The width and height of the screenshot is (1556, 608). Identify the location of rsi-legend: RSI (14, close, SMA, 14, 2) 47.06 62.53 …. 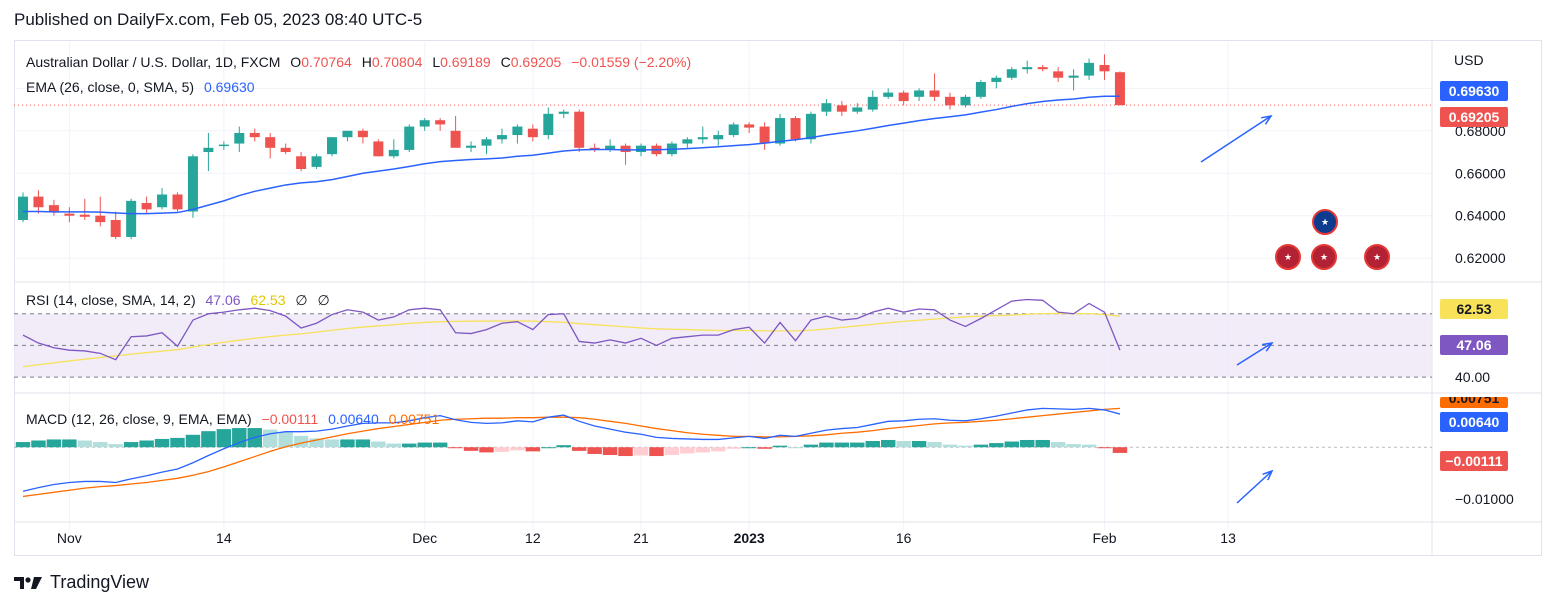
(181, 300).